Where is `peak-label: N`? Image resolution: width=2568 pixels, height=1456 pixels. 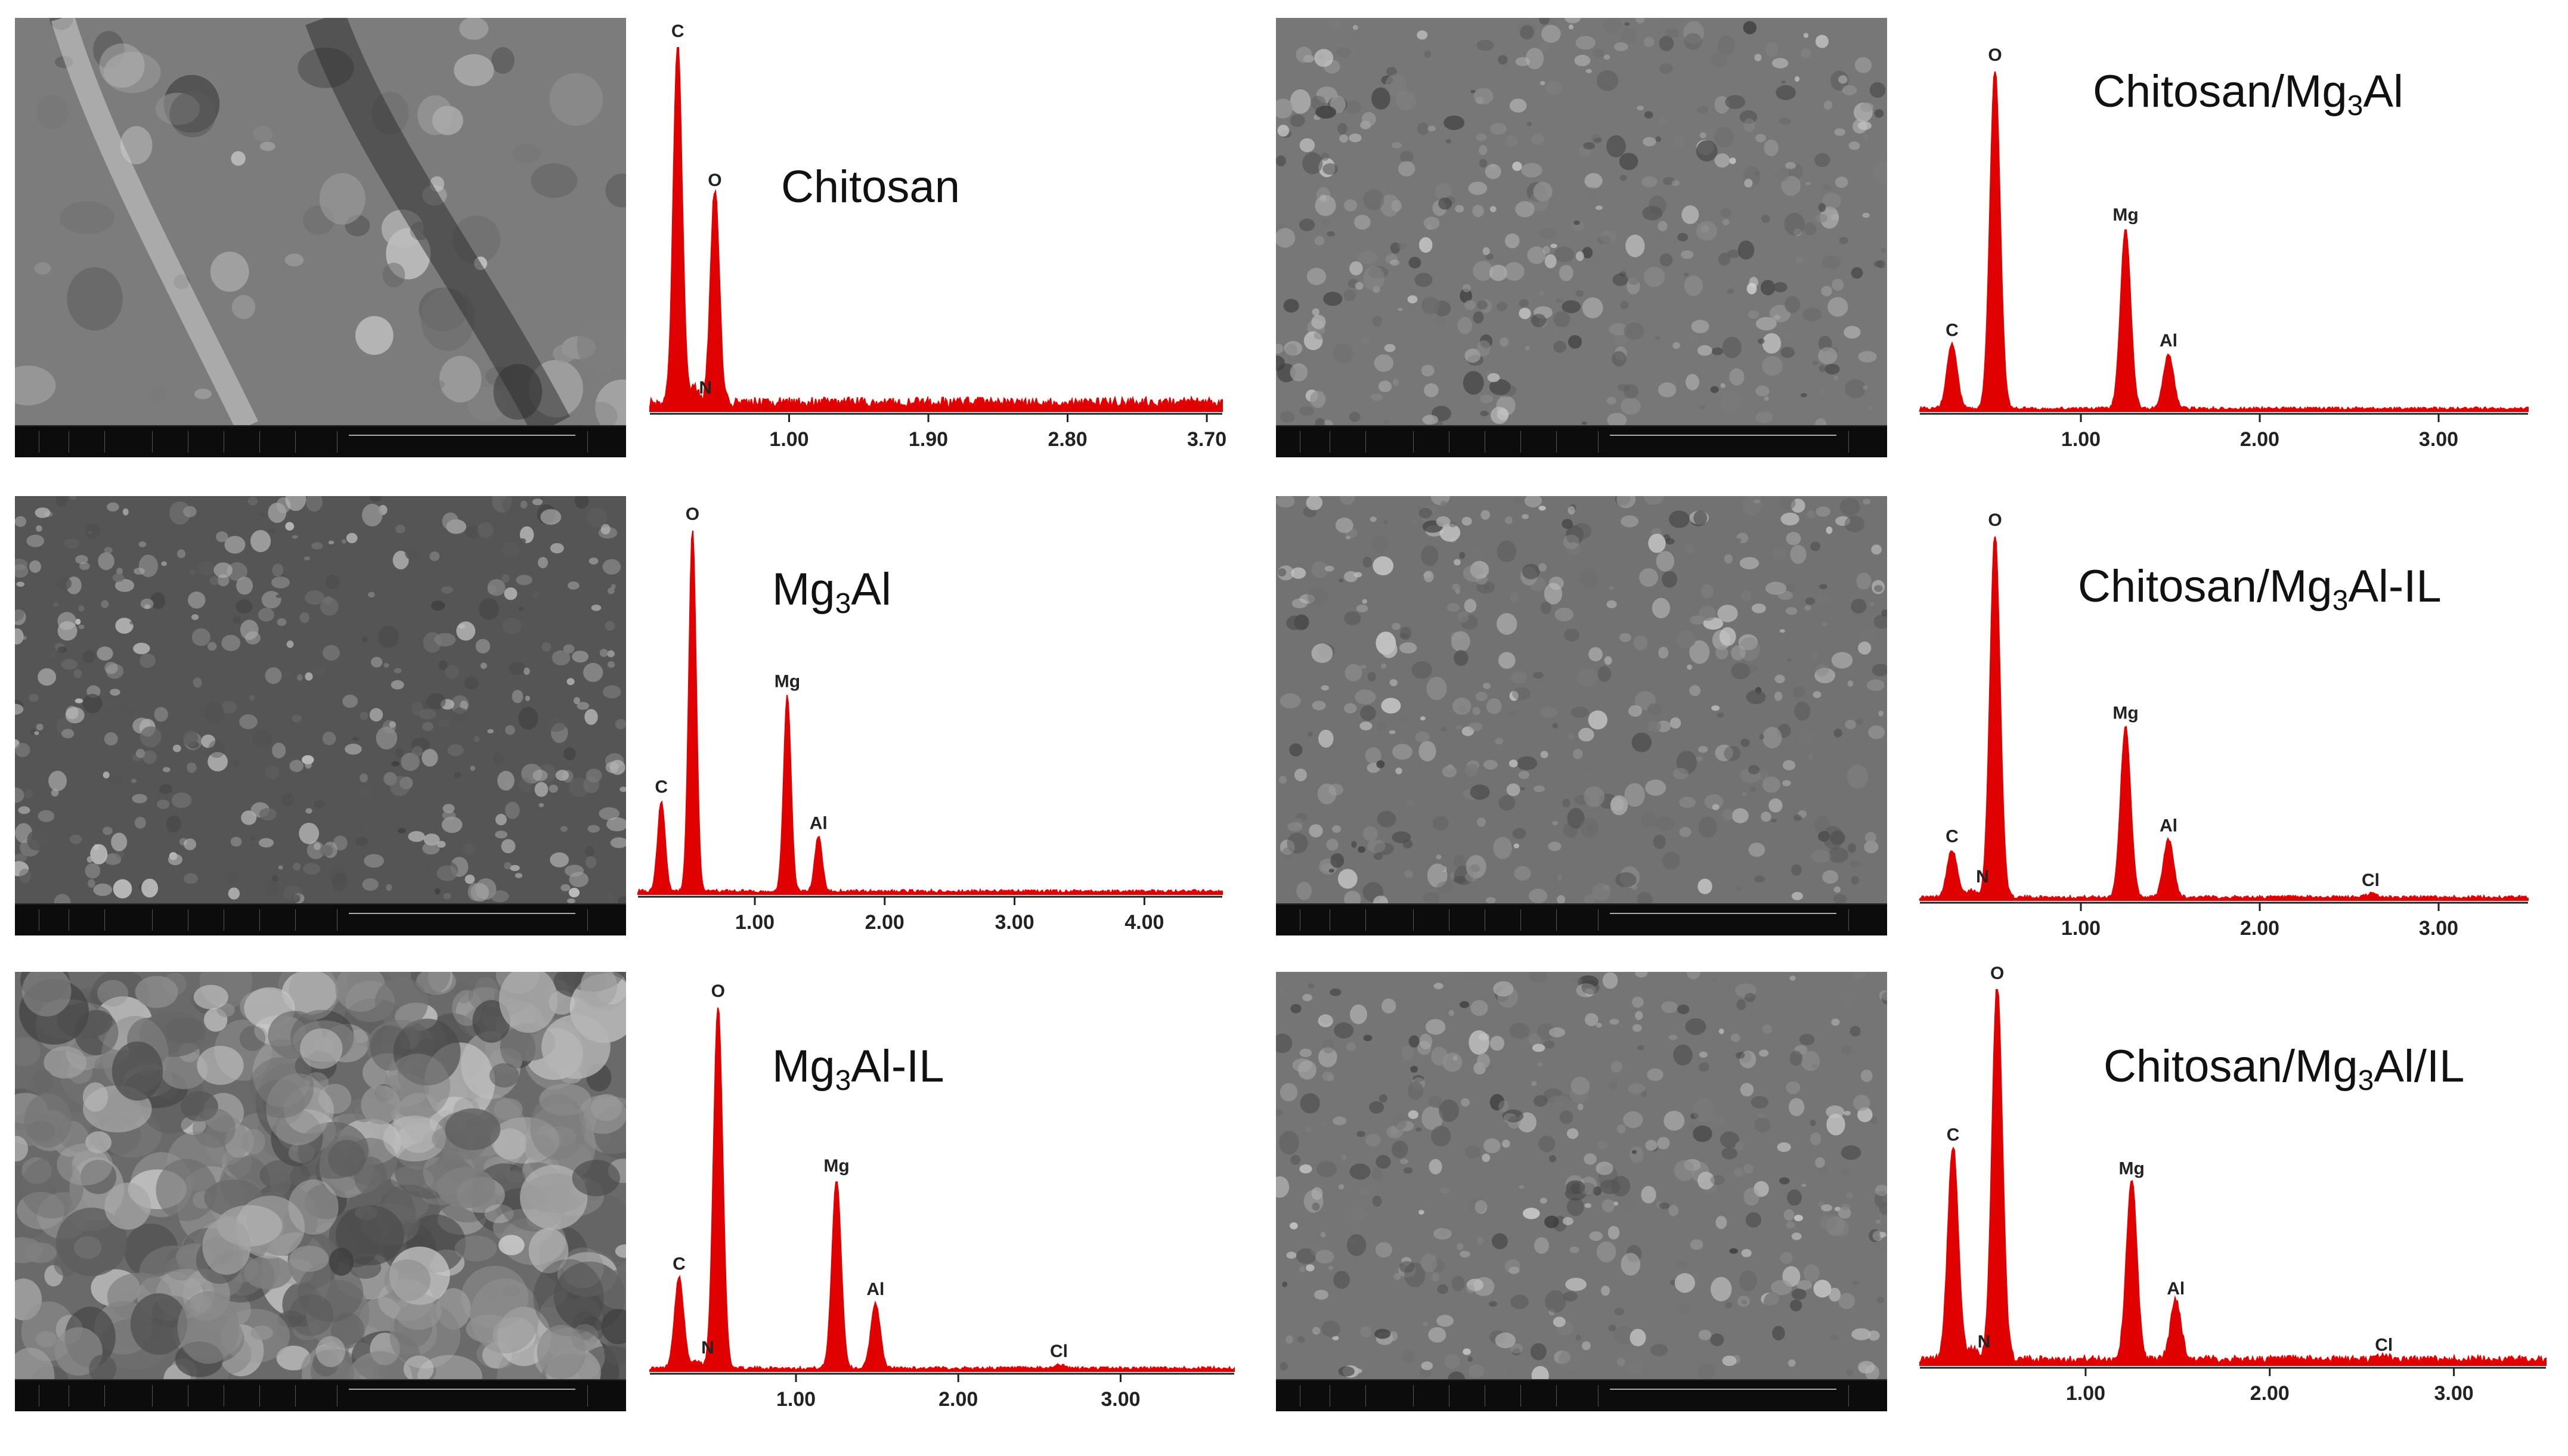
peak-label: N is located at coordinates (1982, 877).